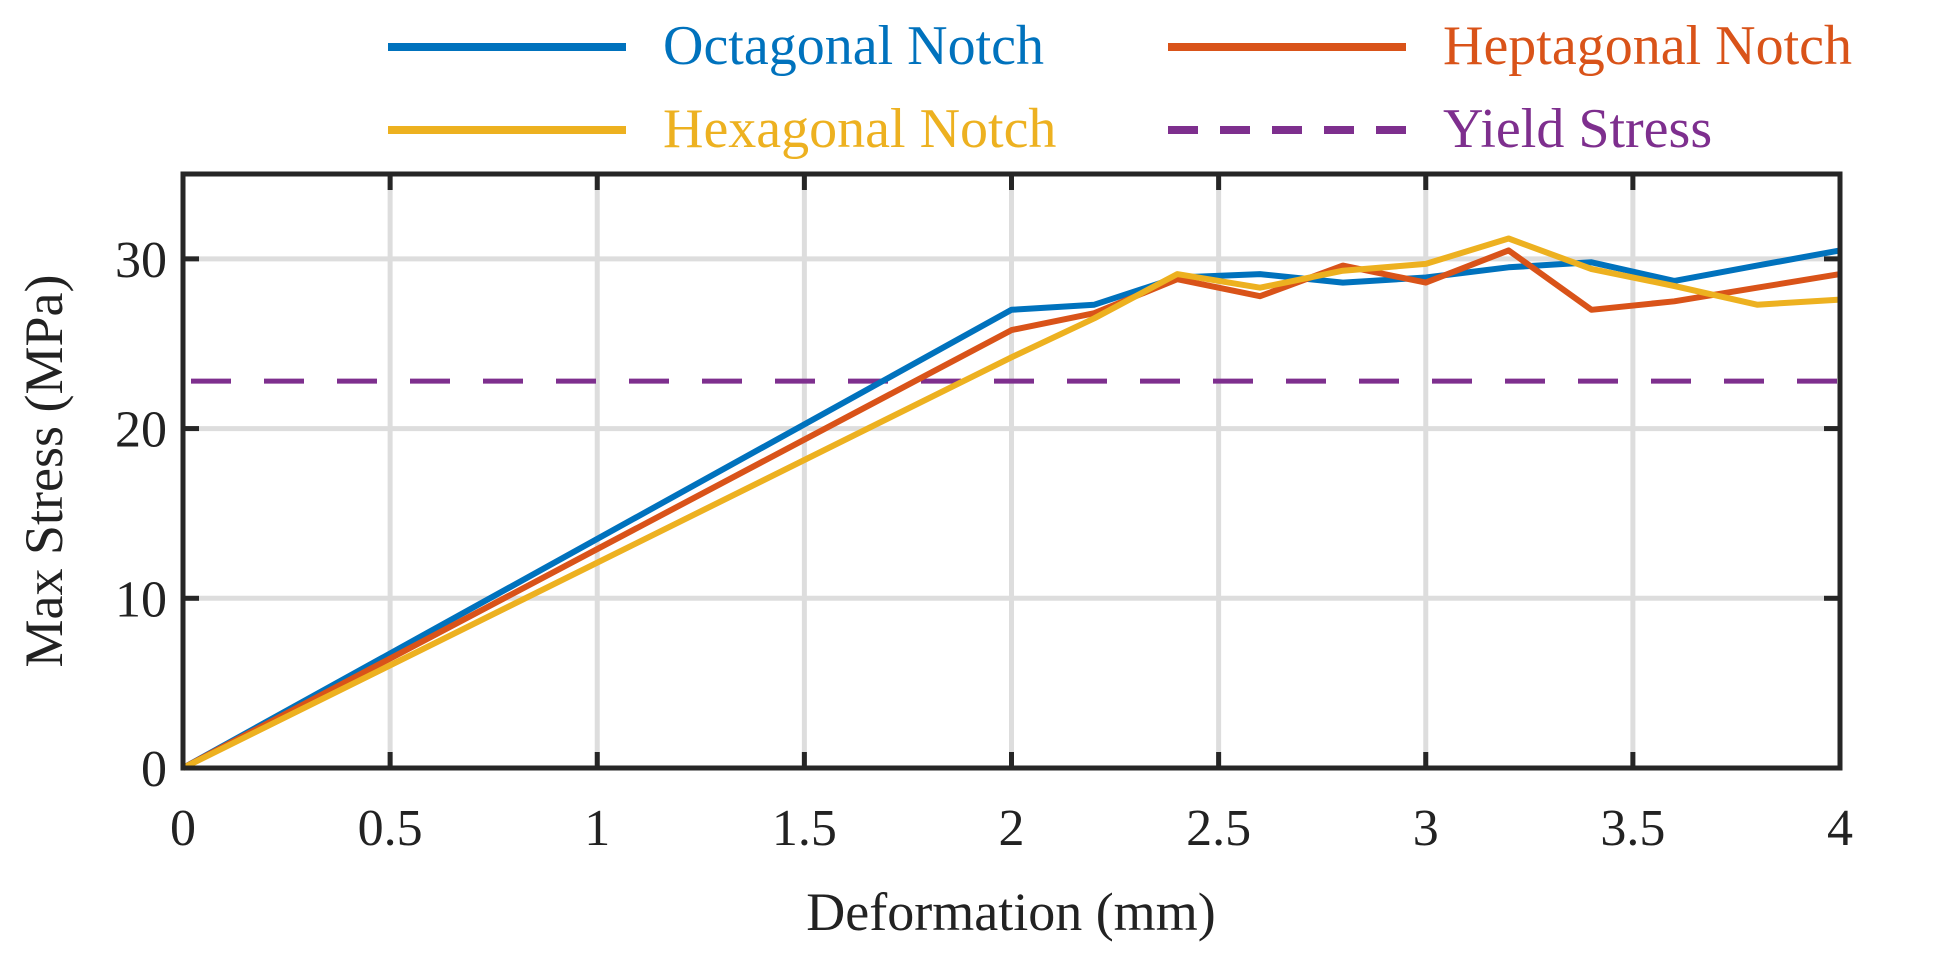  What do you see at coordinates (804, 828) in the screenshot?
I see `x-tick-label-3: 1.5` at bounding box center [804, 828].